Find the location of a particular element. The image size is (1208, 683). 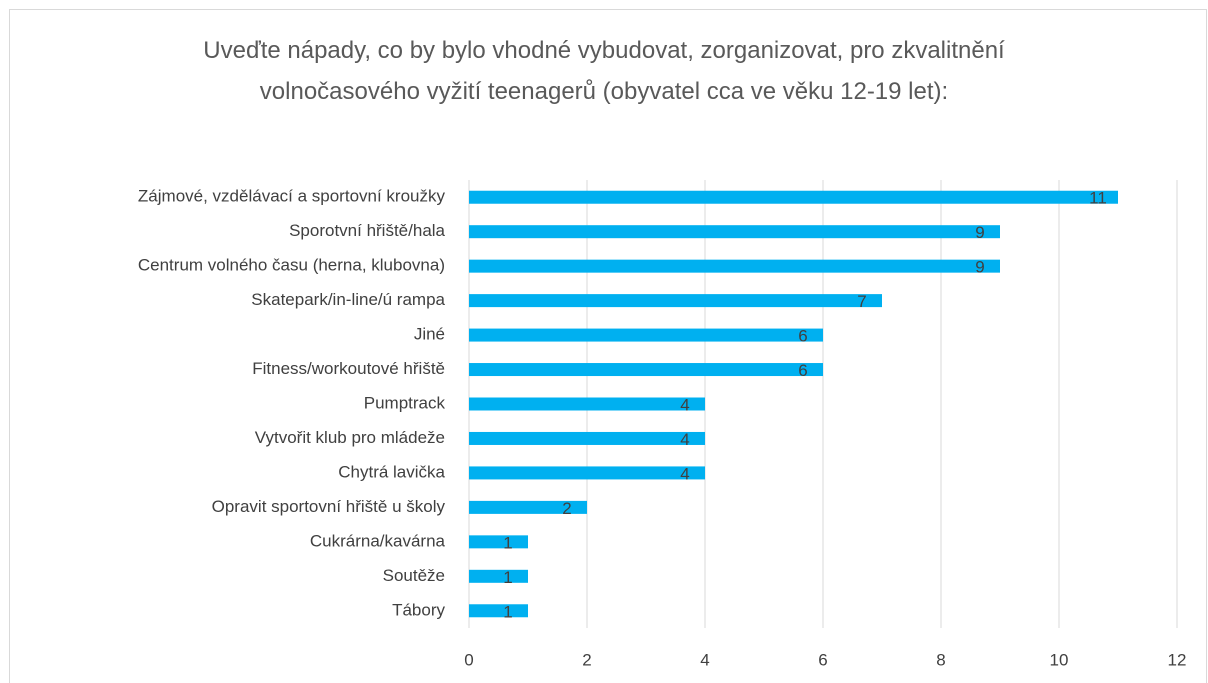

x-tick-label: 4 is located at coordinates (704, 659).